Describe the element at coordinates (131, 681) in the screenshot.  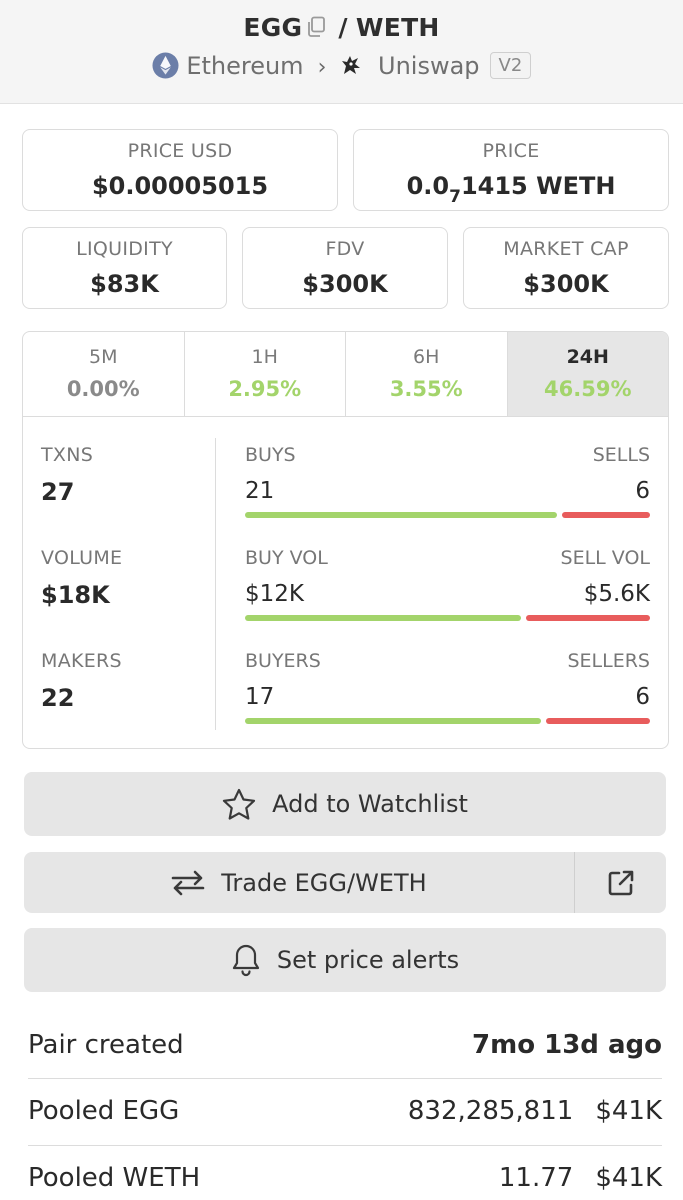
I see `makers-stat: MAKERS 22` at that location.